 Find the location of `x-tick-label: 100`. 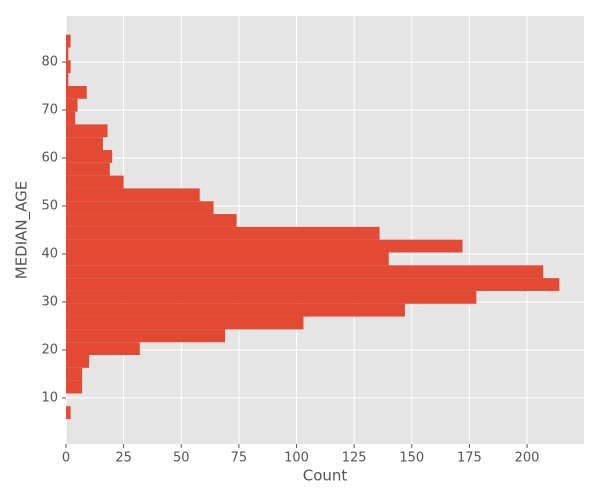

x-tick-label: 100 is located at coordinates (296, 458).